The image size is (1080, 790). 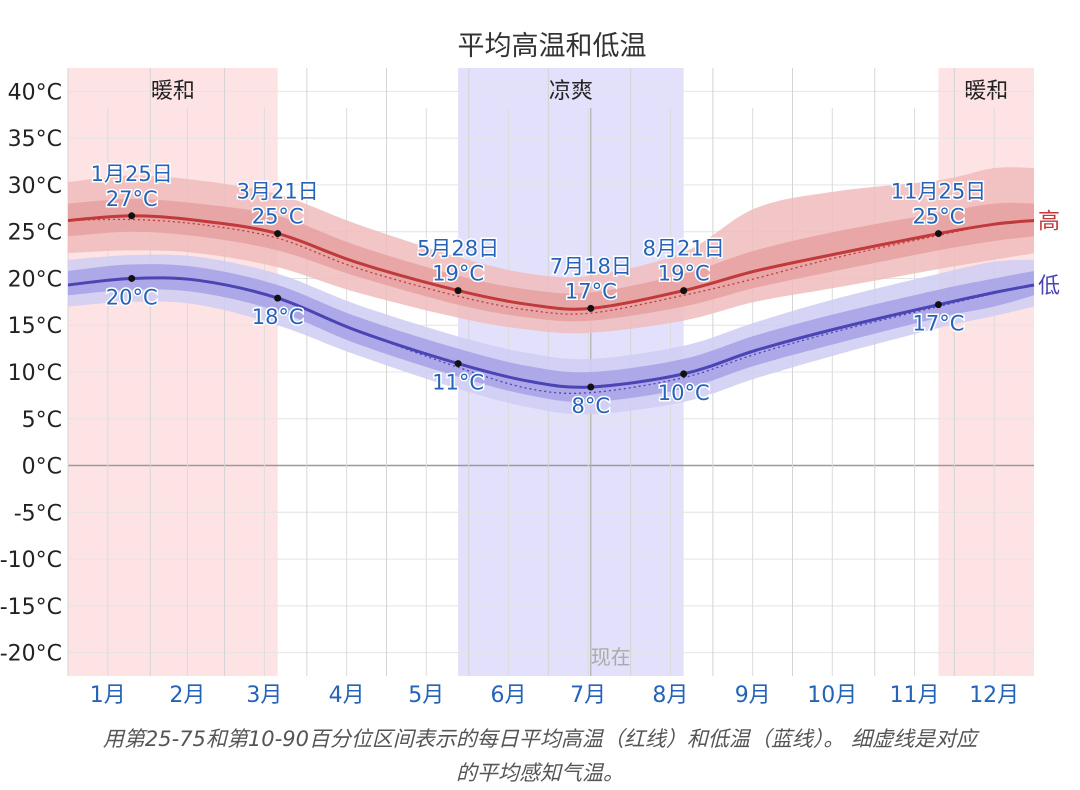 What do you see at coordinates (38, 513) in the screenshot?
I see `y-tick-label: -5°C` at bounding box center [38, 513].